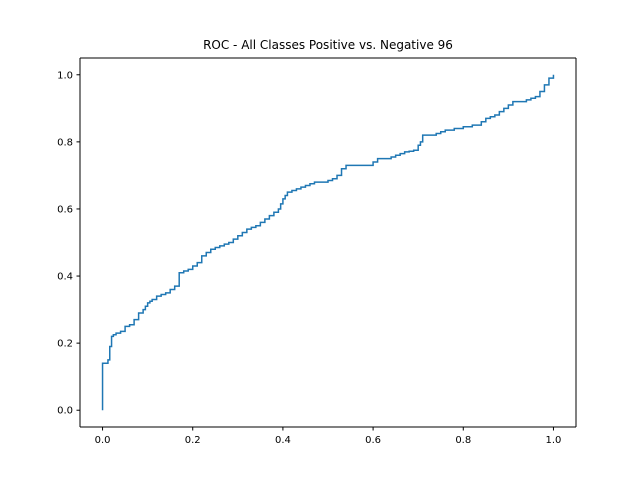  Describe the element at coordinates (65, 277) in the screenshot. I see `y-tick-label: 0.4` at that location.